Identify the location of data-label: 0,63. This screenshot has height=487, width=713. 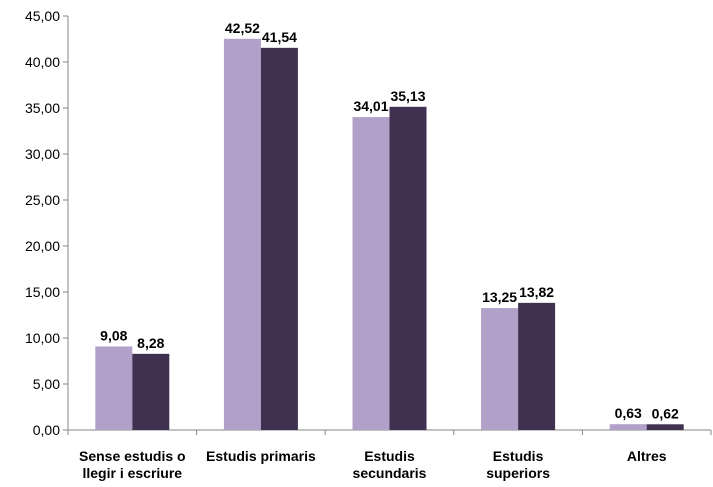
(628, 413).